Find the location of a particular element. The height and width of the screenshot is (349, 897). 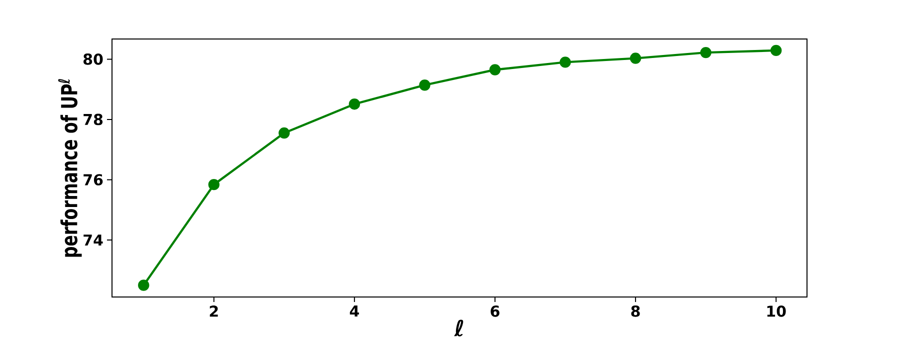

y-tick-label: 74 is located at coordinates (93, 240).